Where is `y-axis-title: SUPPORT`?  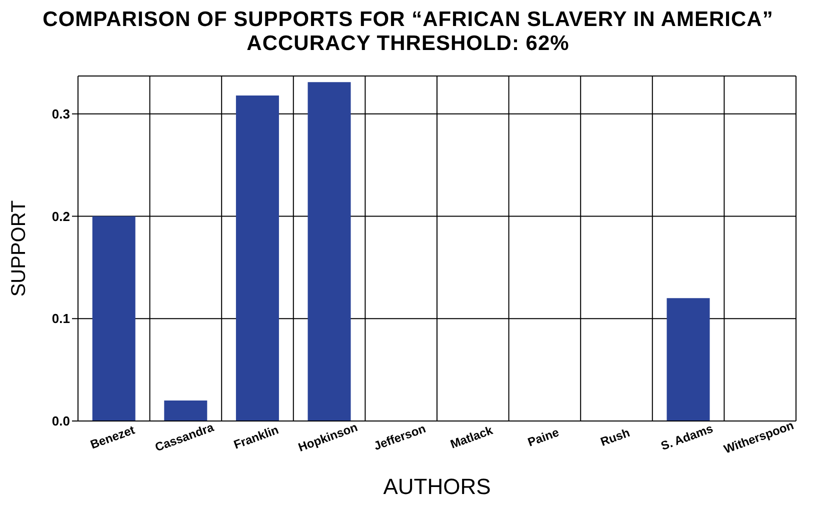
y-axis-title: SUPPORT is located at coordinates (19, 248).